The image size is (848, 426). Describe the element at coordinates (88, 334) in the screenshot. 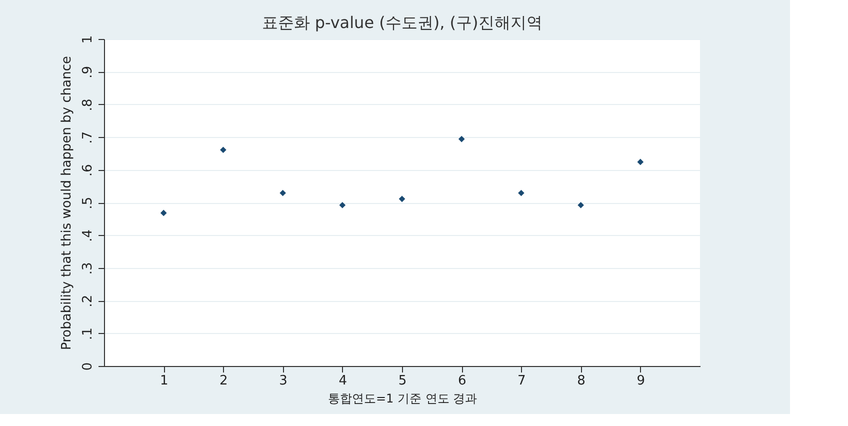

I see `y-tick-label: .1` at that location.